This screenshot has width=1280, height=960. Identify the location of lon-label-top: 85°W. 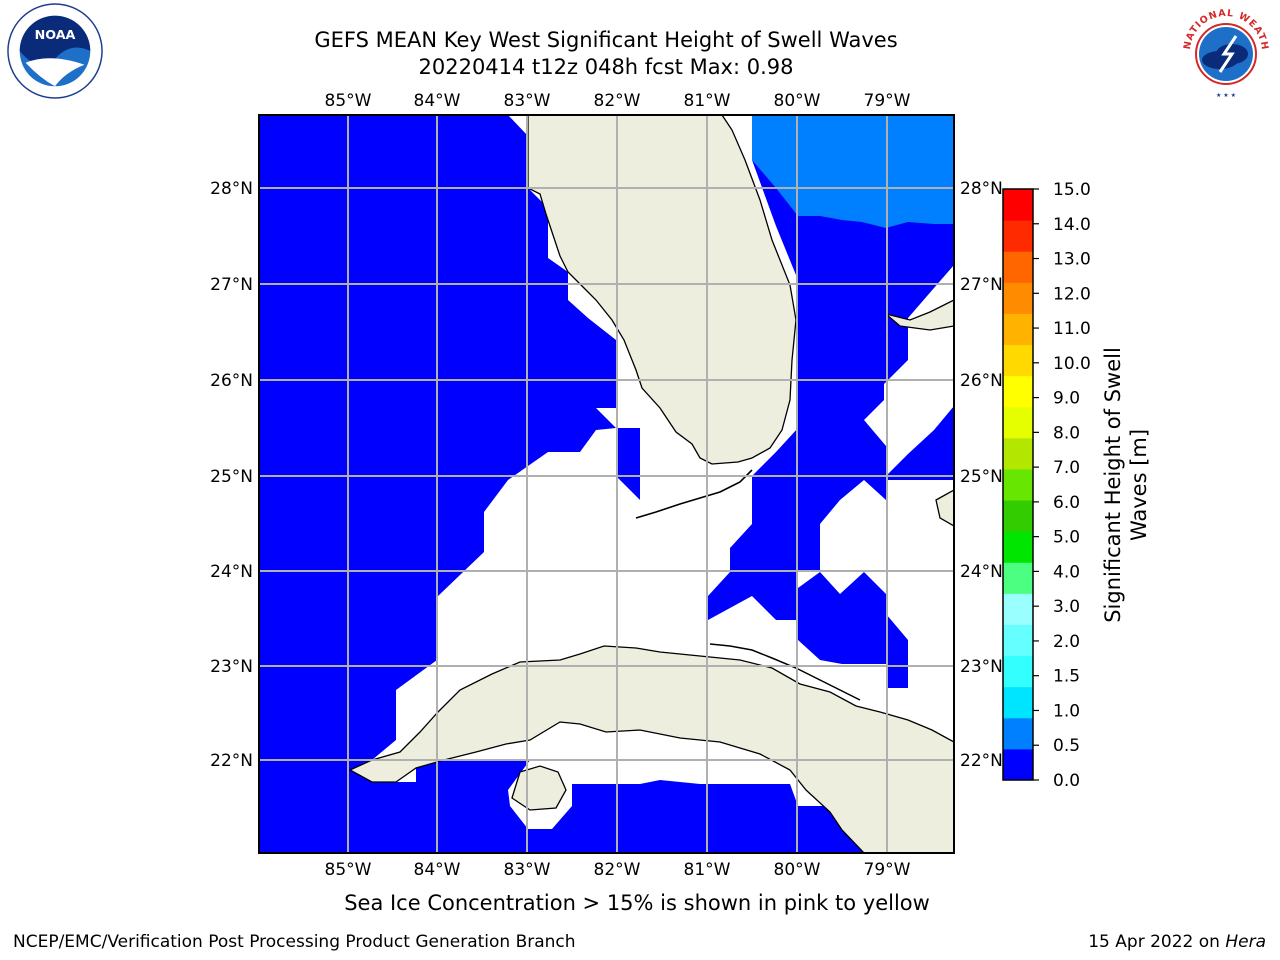
(348, 101).